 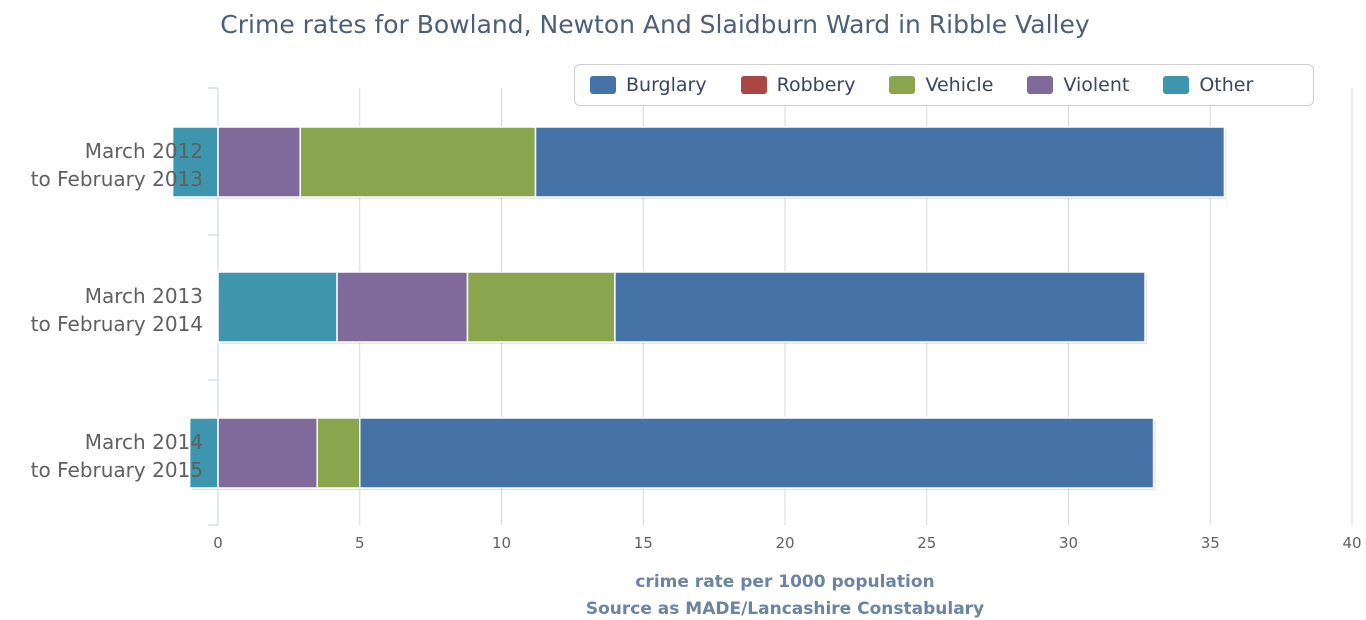 What do you see at coordinates (117, 456) in the screenshot?
I see `category-label: March 2014 to February 2015` at bounding box center [117, 456].